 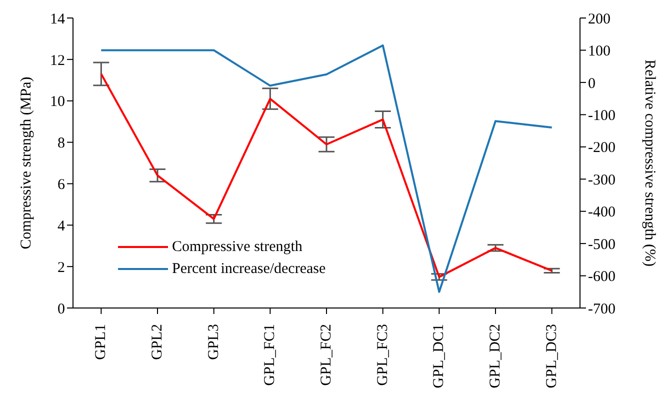 What do you see at coordinates (592, 84) in the screenshot?
I see `y2-tick-label: 0` at bounding box center [592, 84].